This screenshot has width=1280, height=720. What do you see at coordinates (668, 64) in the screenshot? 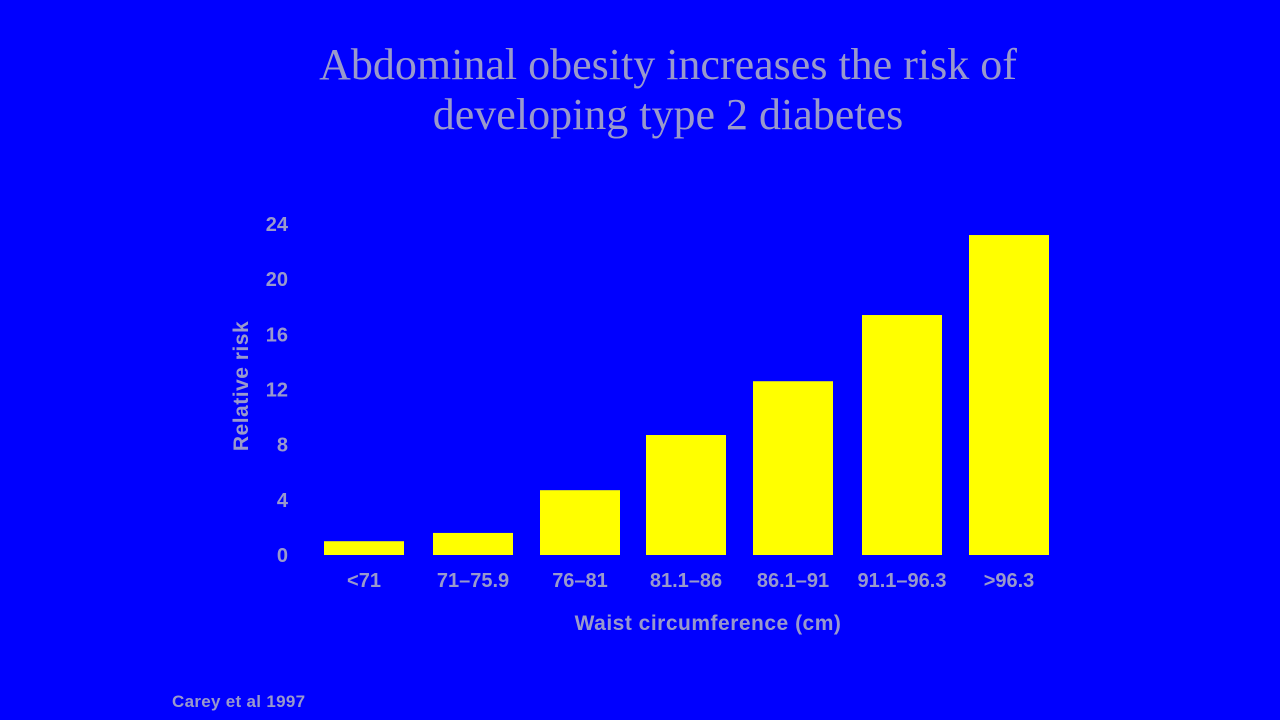
I see `slide-title-line-1: Abdominal obesity increases the risk of` at bounding box center [668, 64].